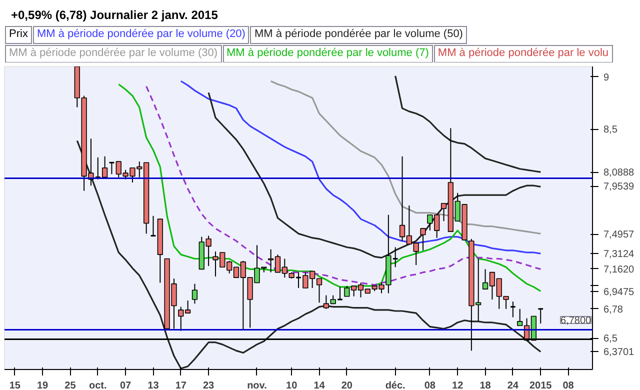 This screenshot has height=390, width=640. Describe the element at coordinates (42, 385) in the screenshot. I see `x-tick-label: 19` at that location.